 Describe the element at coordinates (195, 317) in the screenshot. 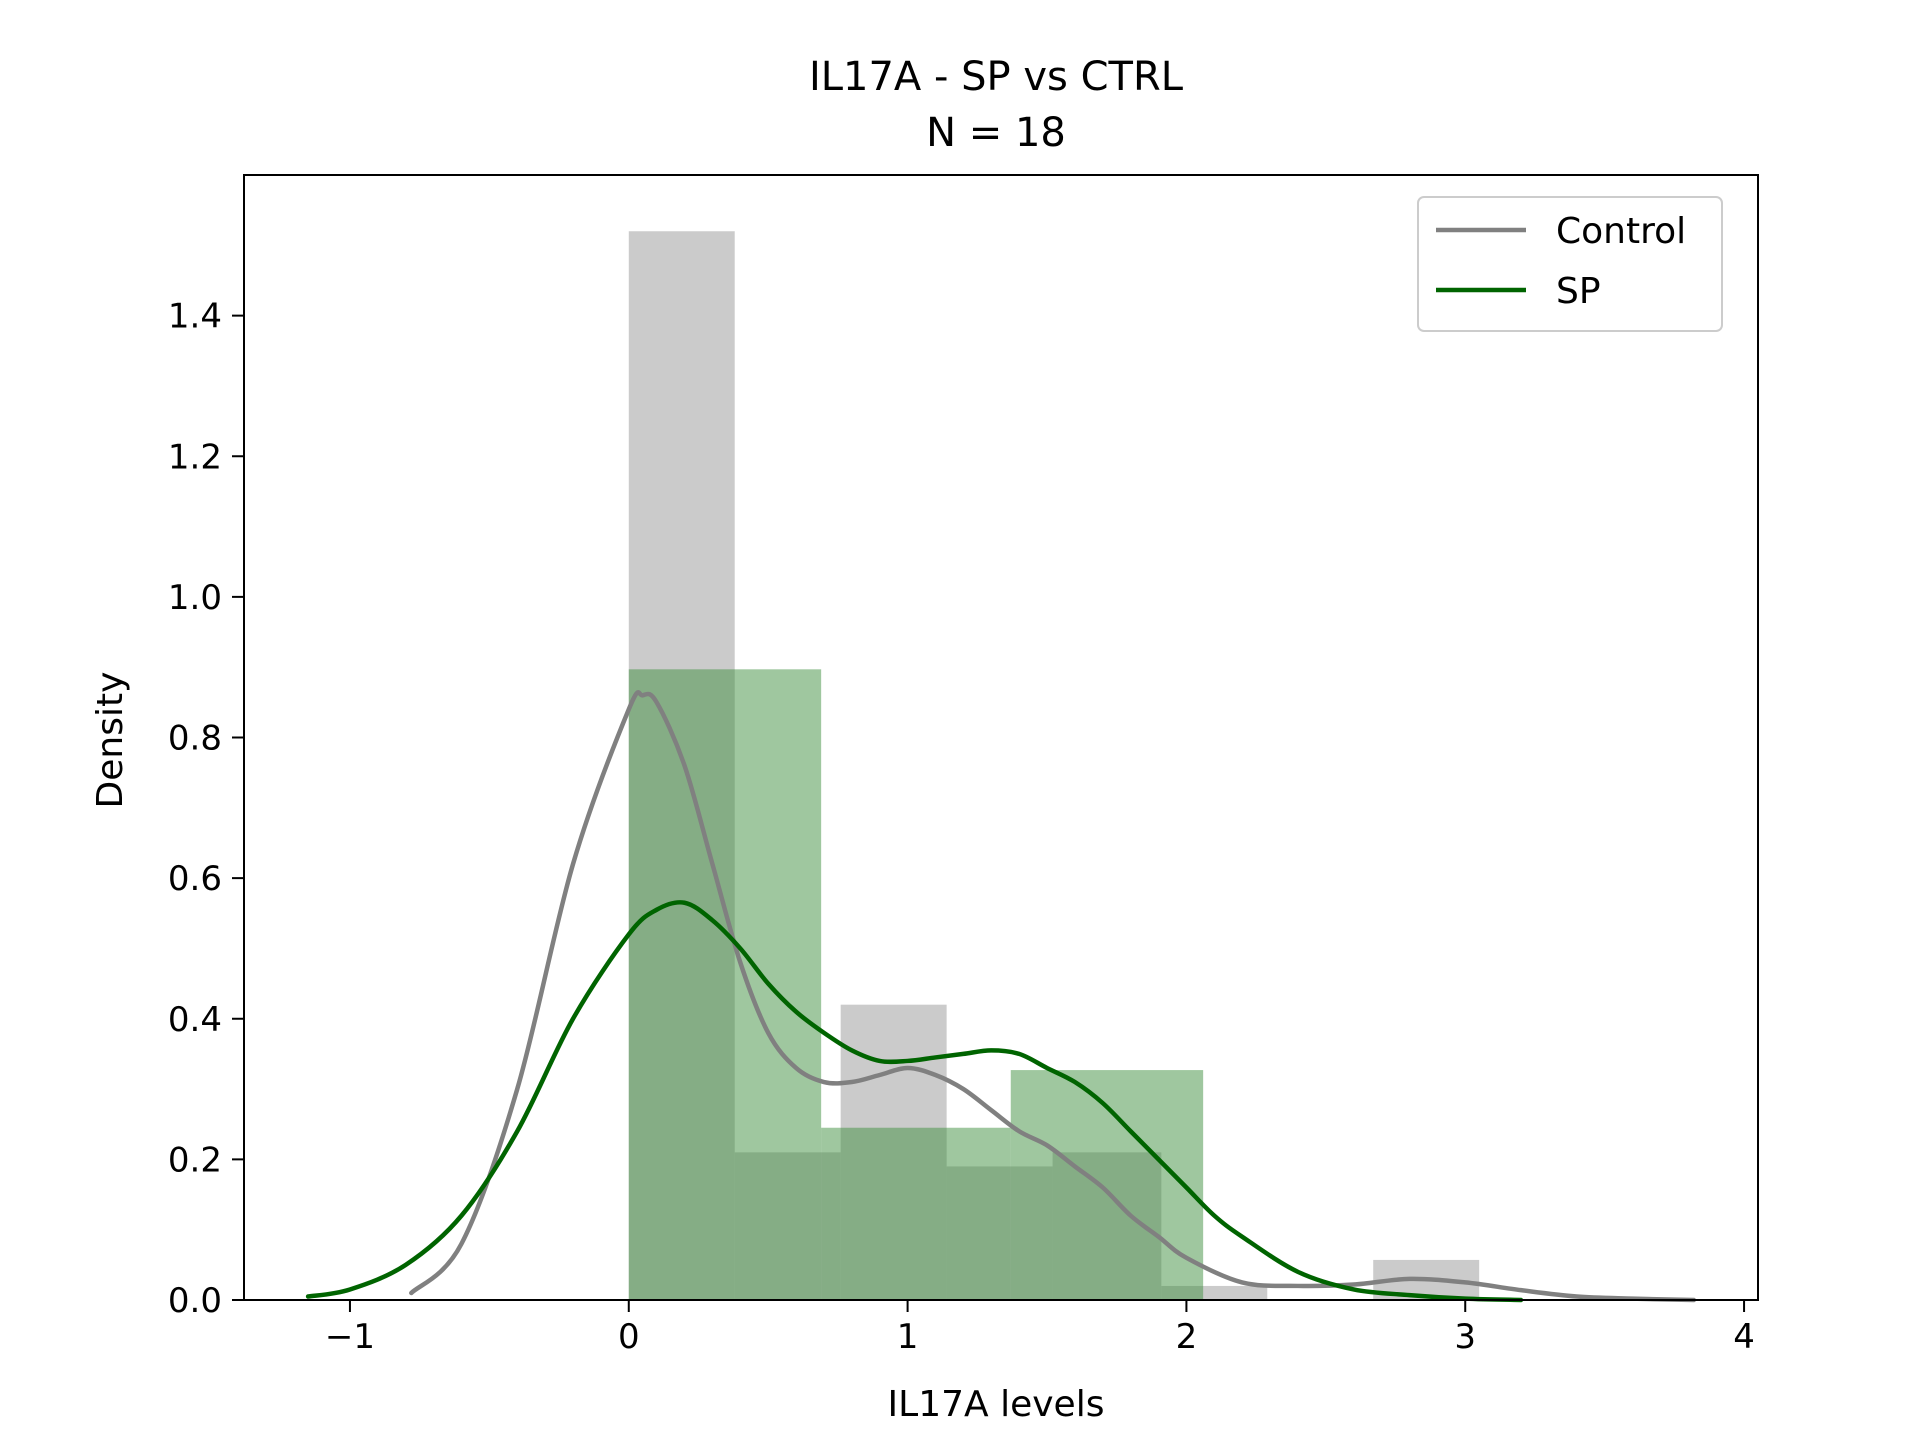

I see `y-tick-label: 1.4` at that location.